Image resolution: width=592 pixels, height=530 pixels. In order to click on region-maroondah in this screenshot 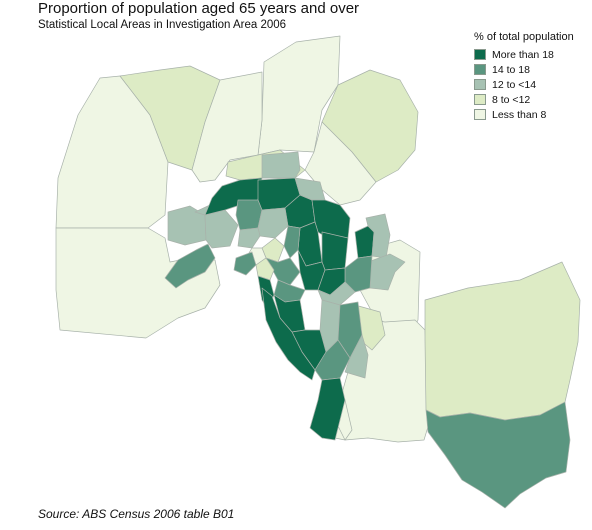, I will do `click(364, 242)`.